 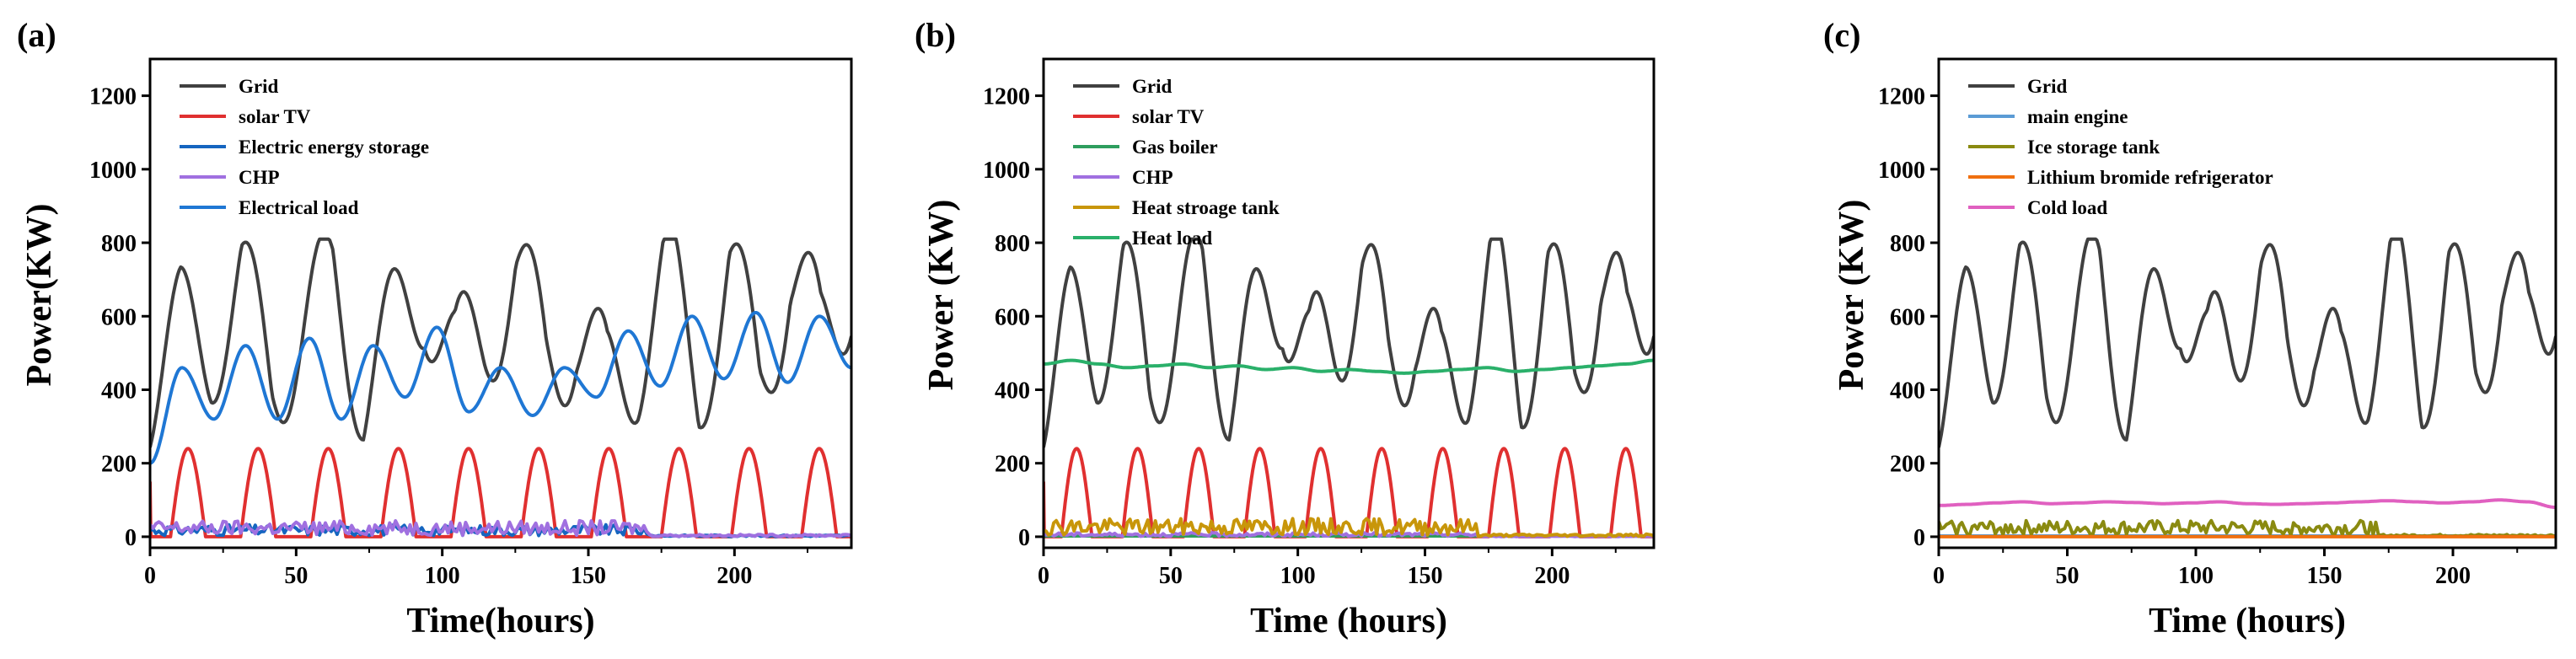 What do you see at coordinates (2077, 116) in the screenshot?
I see `legend-label: main engine` at bounding box center [2077, 116].